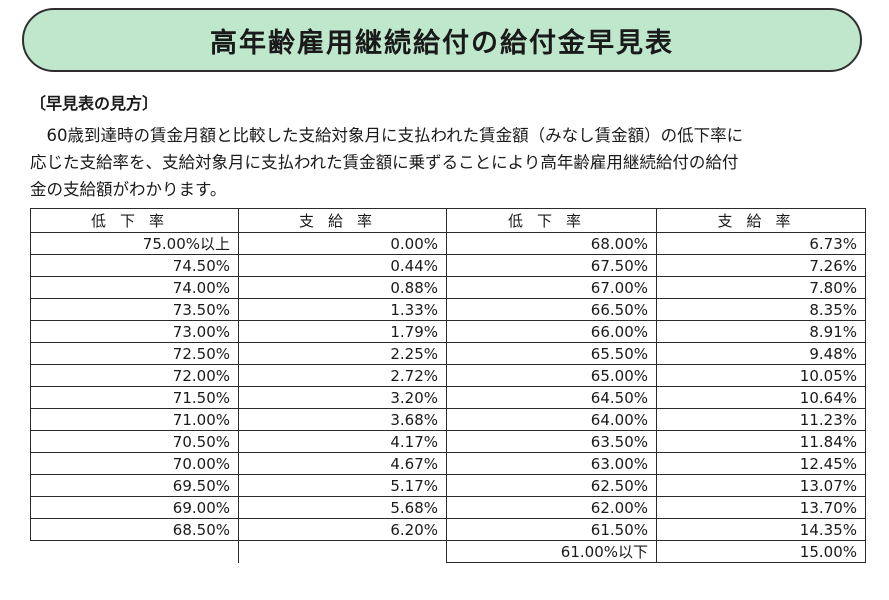 The width and height of the screenshot is (889, 600). I want to click on decline-rate-cell: 64.50%, so click(551, 397).